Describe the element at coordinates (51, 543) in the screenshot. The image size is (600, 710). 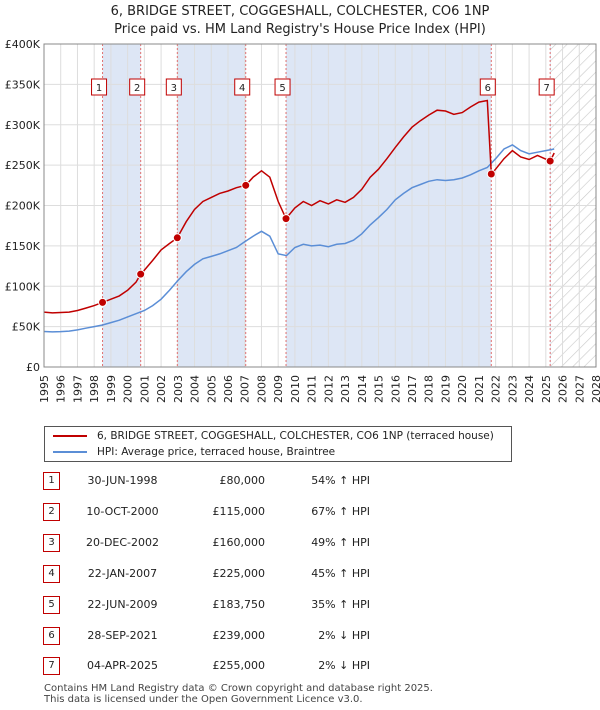
I see `sale-number-badge: 3` at that location.